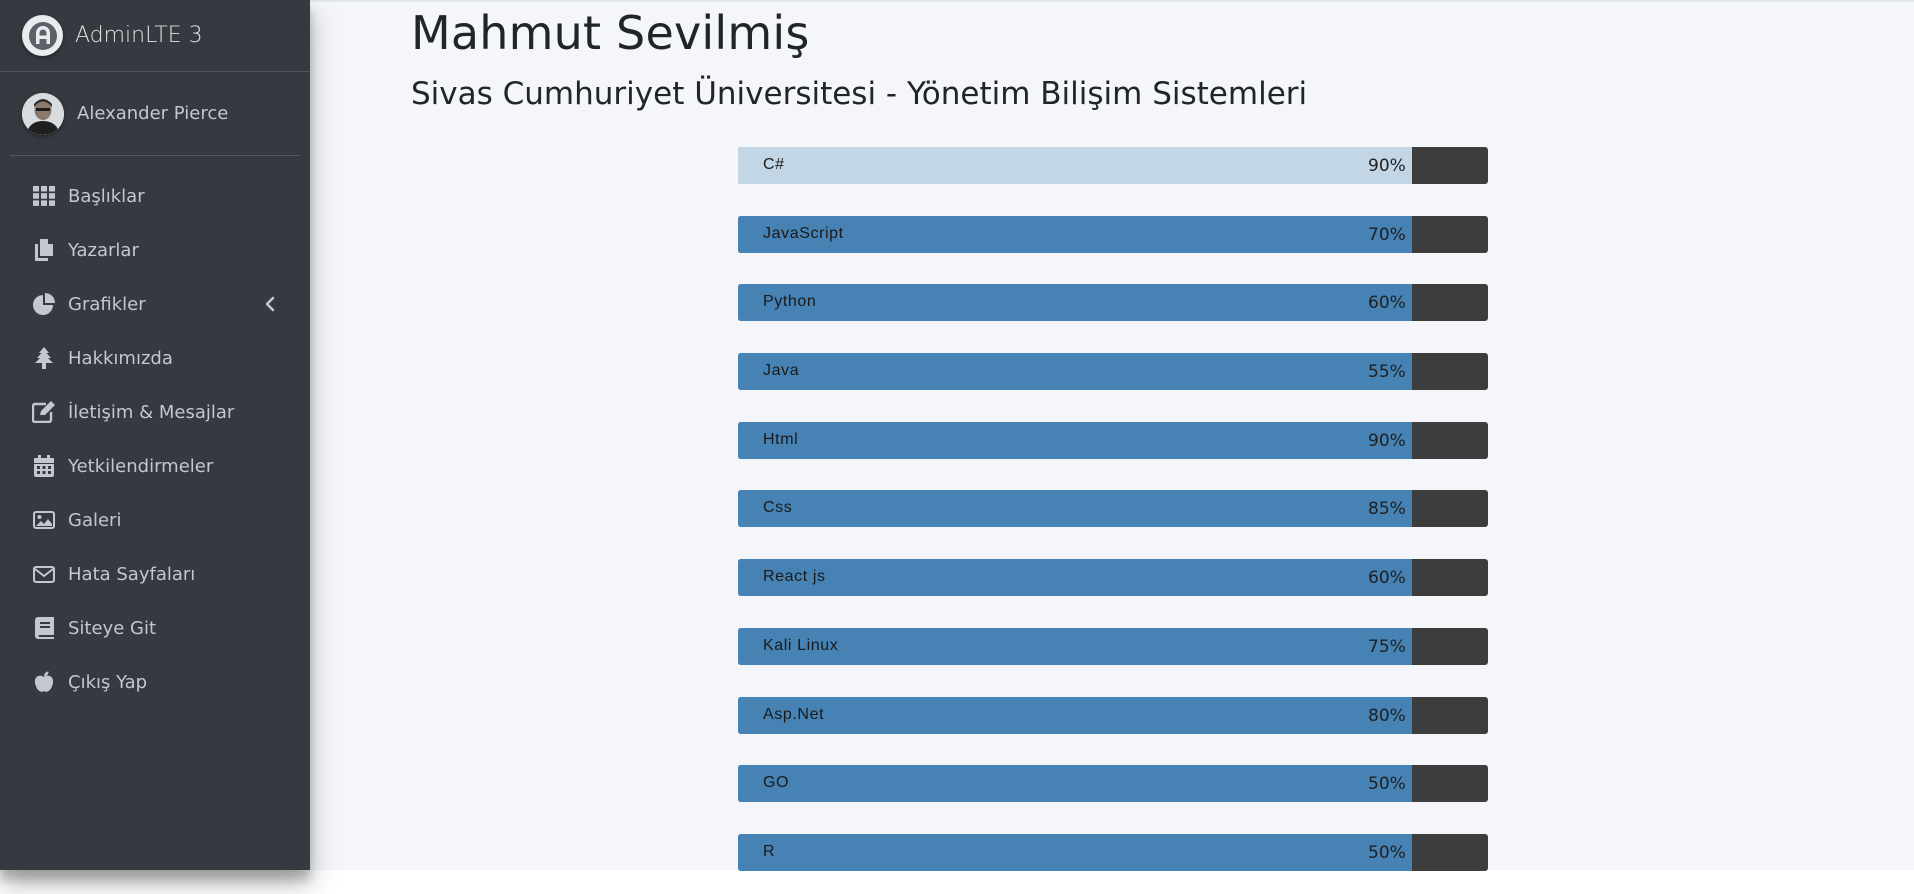  Describe the element at coordinates (155, 682) in the screenshot. I see `sidebar-item-cikis-yap: Çıkış Yap` at that location.